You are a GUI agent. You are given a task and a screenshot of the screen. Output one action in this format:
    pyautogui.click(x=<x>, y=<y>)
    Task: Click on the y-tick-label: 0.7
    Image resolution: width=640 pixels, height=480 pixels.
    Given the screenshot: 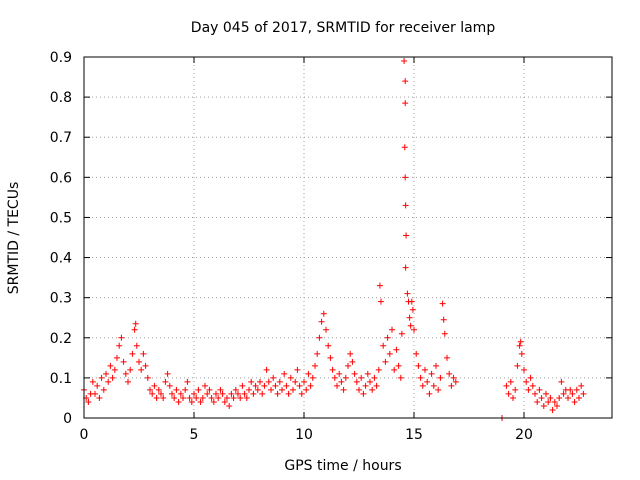 What is the action you would take?
    pyautogui.click(x=61, y=138)
    